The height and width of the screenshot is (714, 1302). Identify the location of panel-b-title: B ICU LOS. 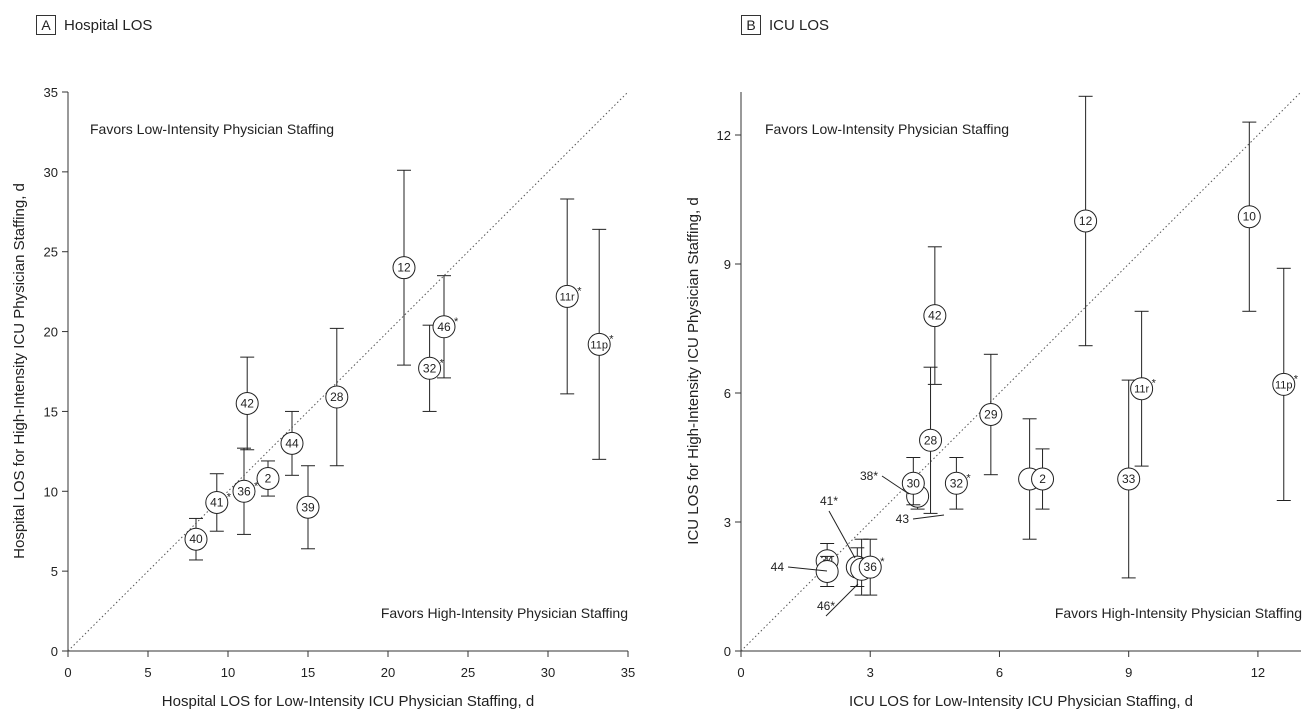
(785, 25).